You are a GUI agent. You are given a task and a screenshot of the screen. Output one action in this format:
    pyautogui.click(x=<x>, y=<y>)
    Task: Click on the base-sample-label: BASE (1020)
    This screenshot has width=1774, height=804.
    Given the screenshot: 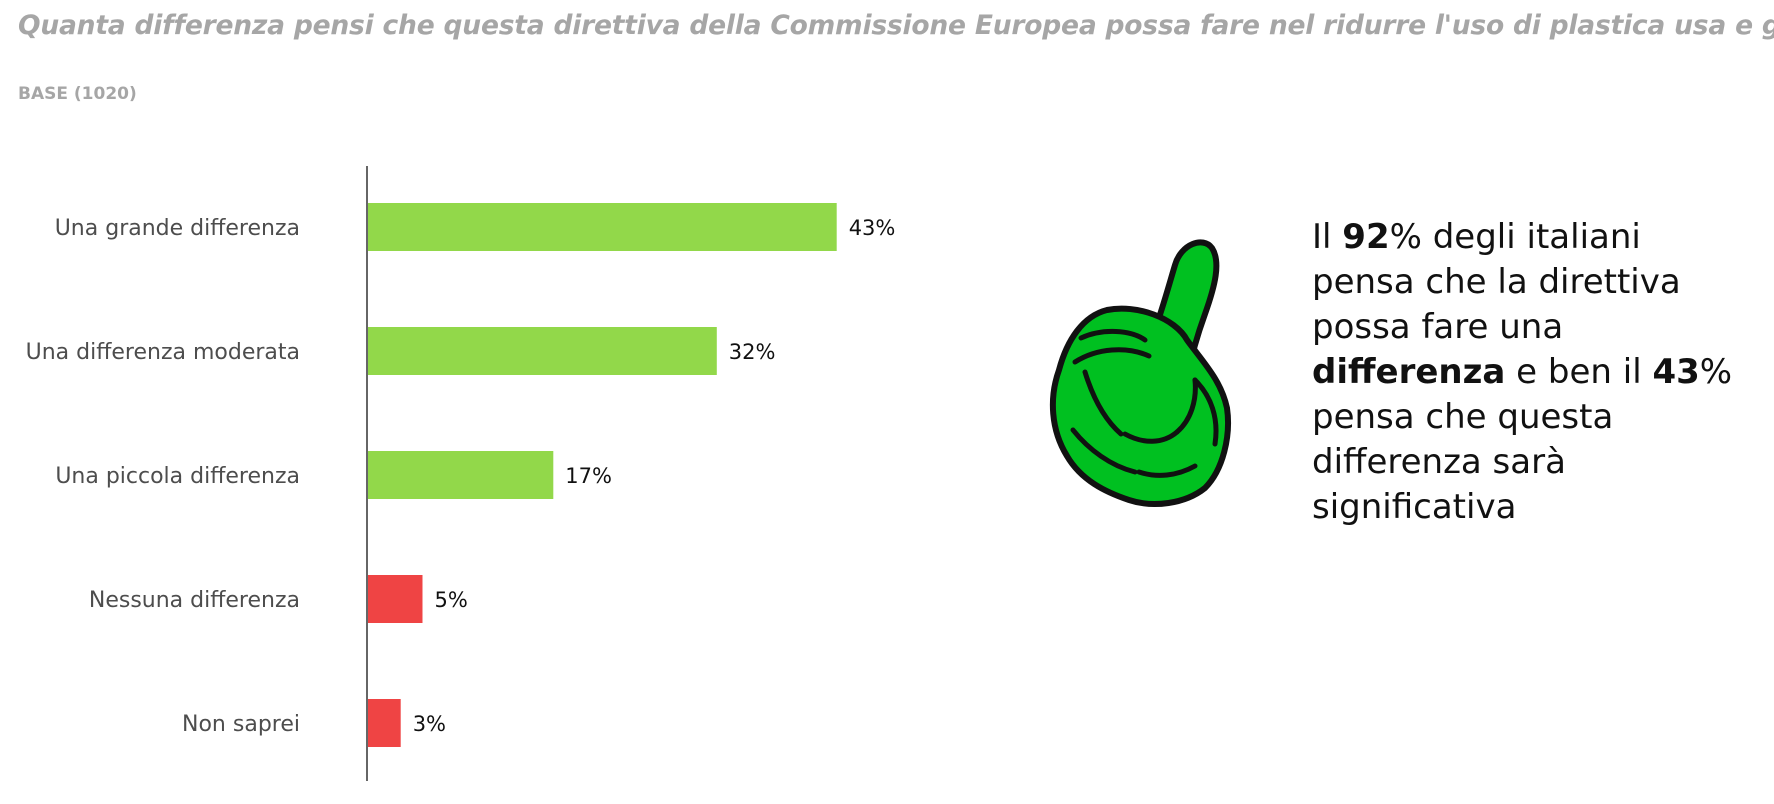 What is the action you would take?
    pyautogui.click(x=77, y=94)
    